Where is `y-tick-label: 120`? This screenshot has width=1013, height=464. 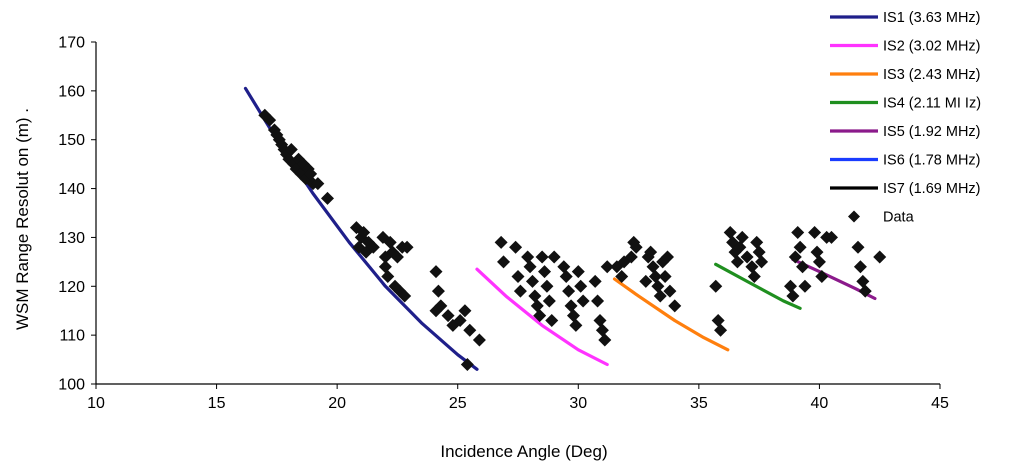 y-tick-label: 120 is located at coordinates (71, 287).